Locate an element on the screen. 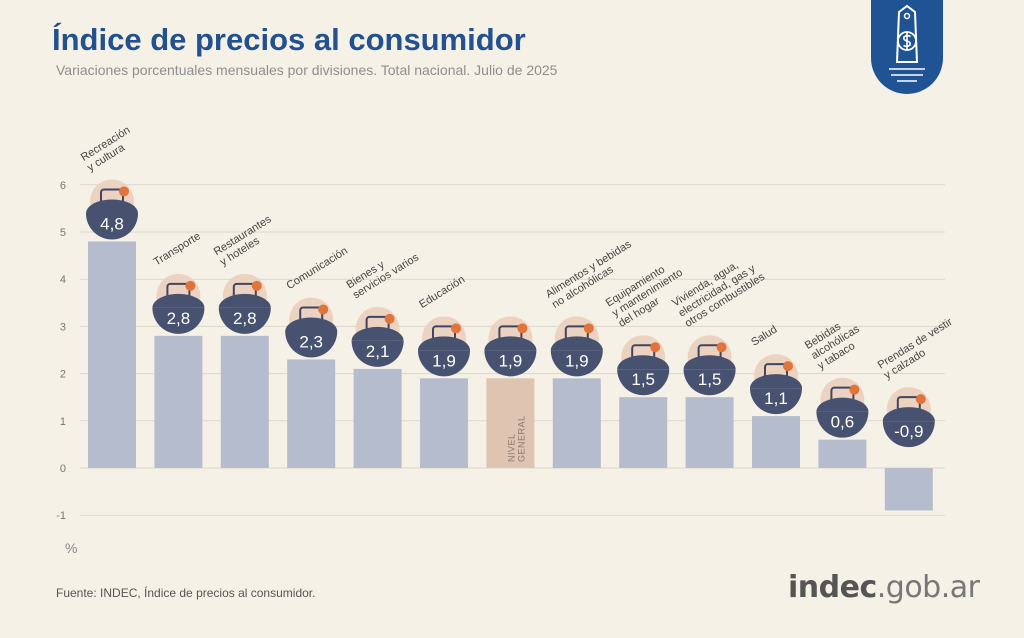  category-label: Bienes yservicios varios is located at coordinates (382, 271).